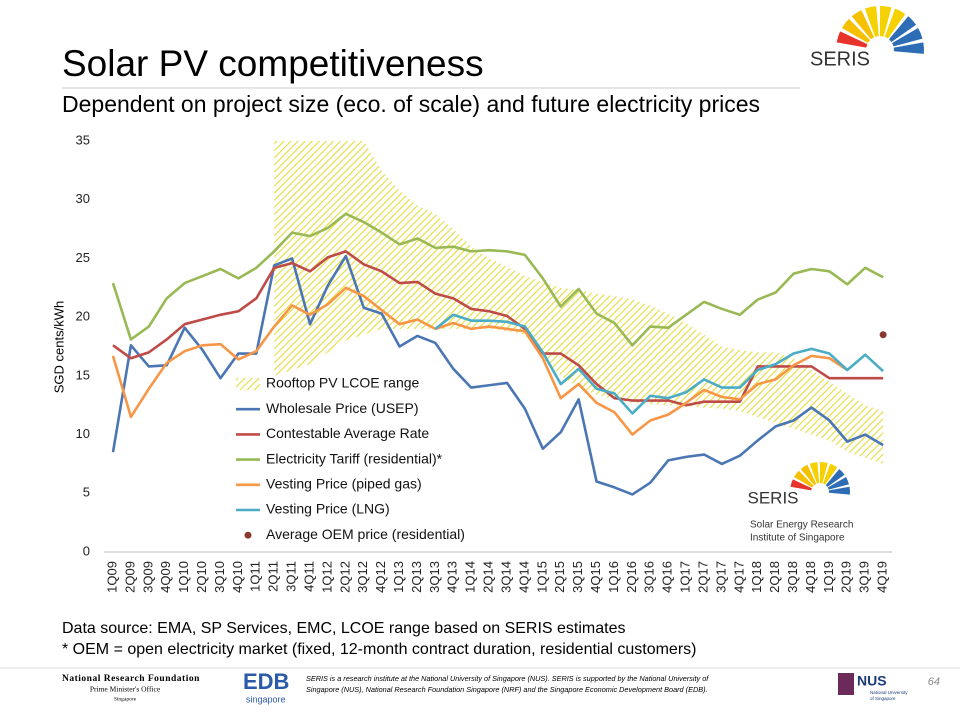 Image resolution: width=960 pixels, height=720 pixels. What do you see at coordinates (846, 684) in the screenshot?
I see `nus-crest` at bounding box center [846, 684].